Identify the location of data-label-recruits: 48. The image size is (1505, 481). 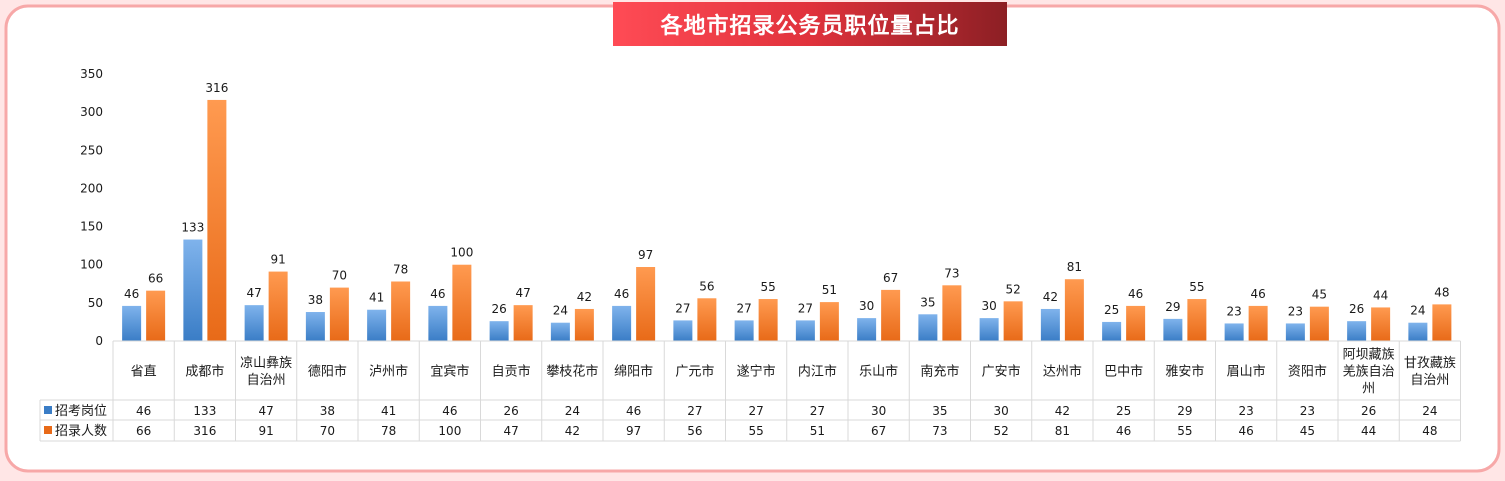
(1441, 292).